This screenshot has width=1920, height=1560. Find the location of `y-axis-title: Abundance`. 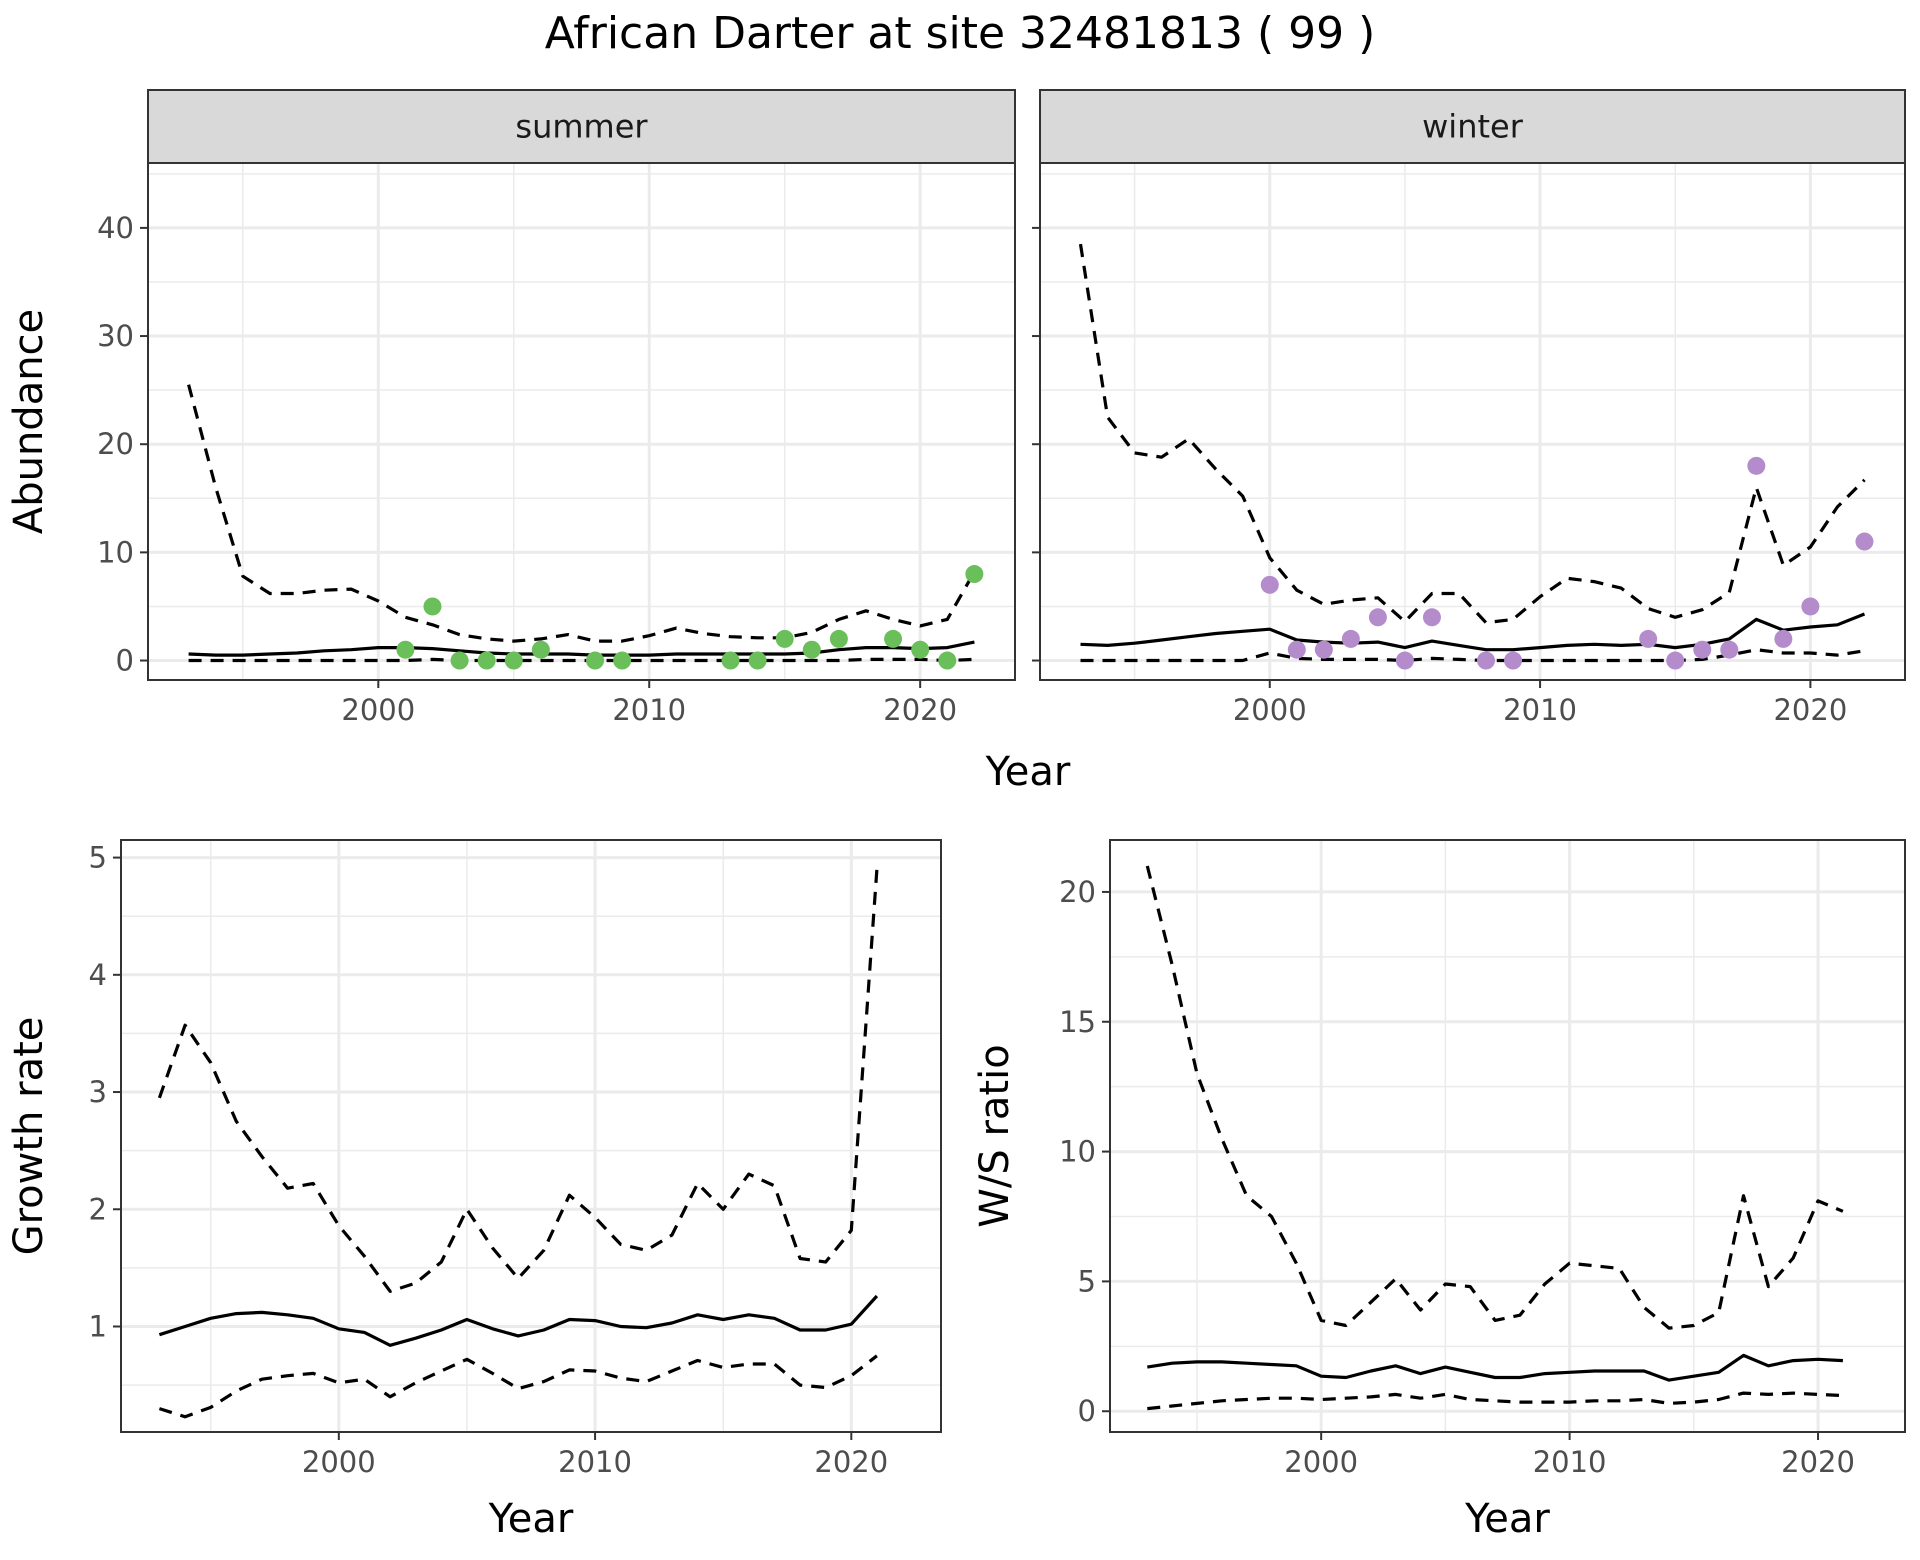

y-axis-title: Abundance is located at coordinates (29, 421).